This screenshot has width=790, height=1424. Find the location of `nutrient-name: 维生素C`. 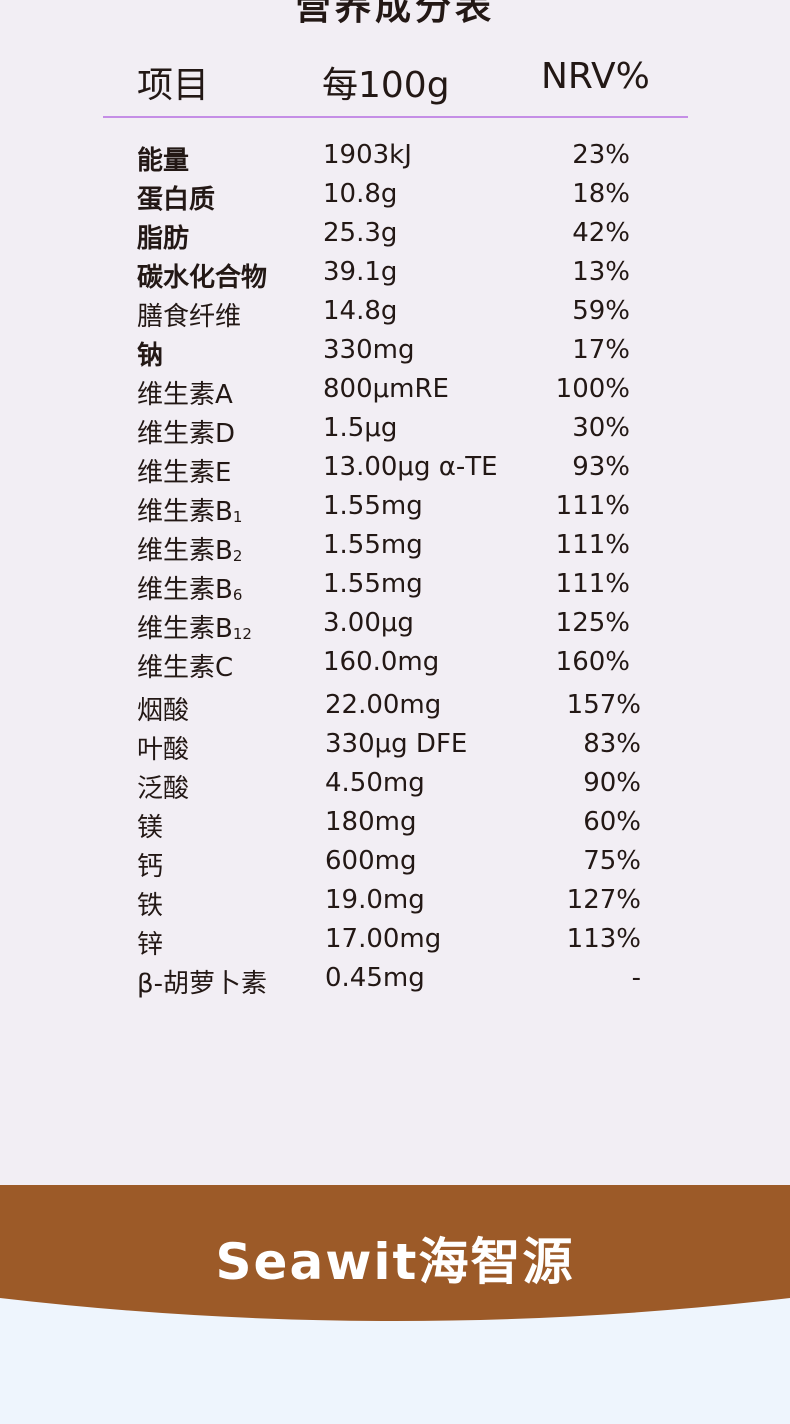

nutrient-name: 维生素C is located at coordinates (185, 665).